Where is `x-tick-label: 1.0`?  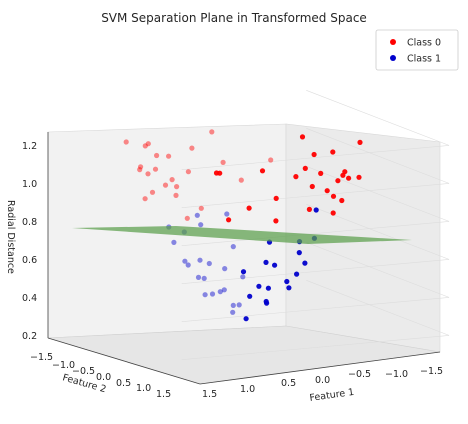 x-tick-label: 1.0 is located at coordinates (247, 389).